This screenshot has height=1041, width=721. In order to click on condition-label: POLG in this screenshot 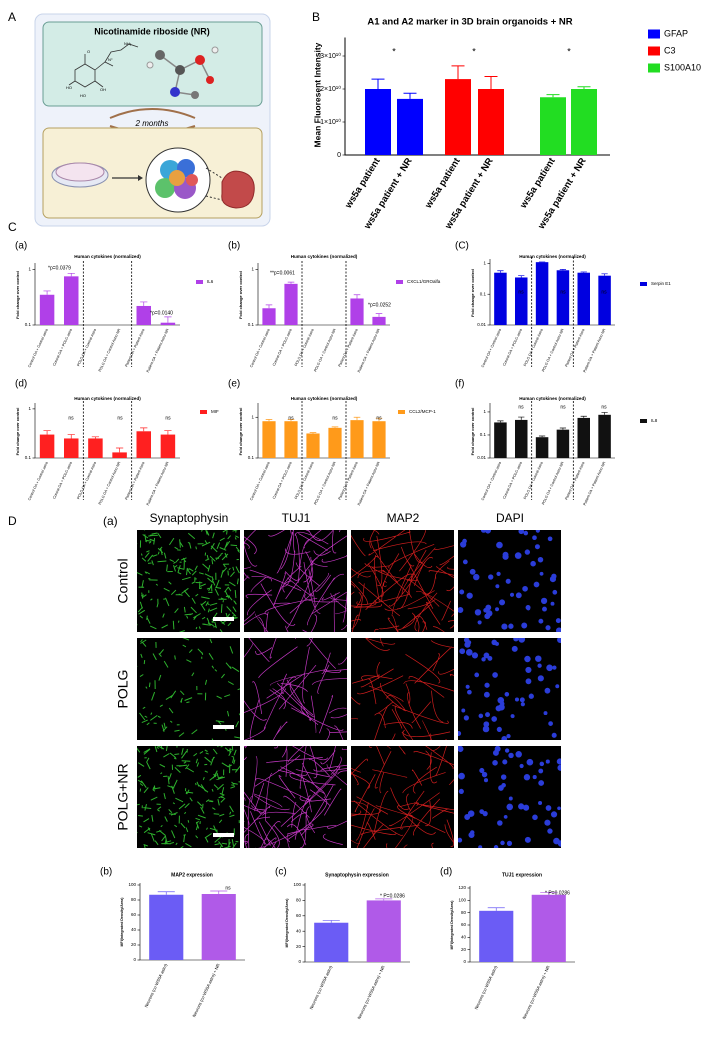, I will do `click(123, 689)`.